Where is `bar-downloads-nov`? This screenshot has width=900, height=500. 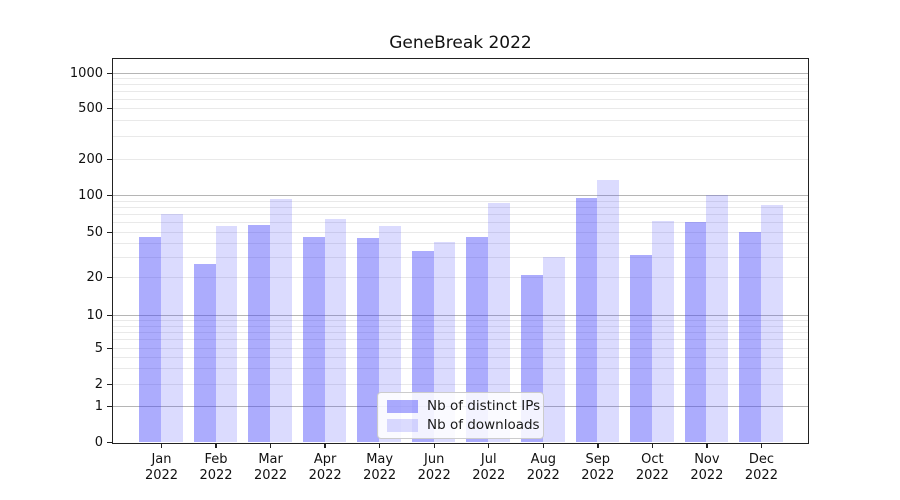 bar-downloads-nov is located at coordinates (717, 318).